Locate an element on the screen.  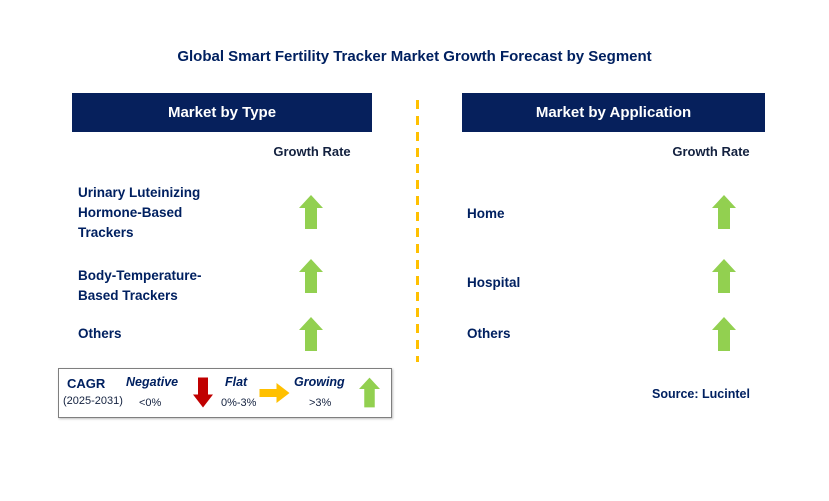
legend-label-negative: Negative is located at coordinates (152, 382).